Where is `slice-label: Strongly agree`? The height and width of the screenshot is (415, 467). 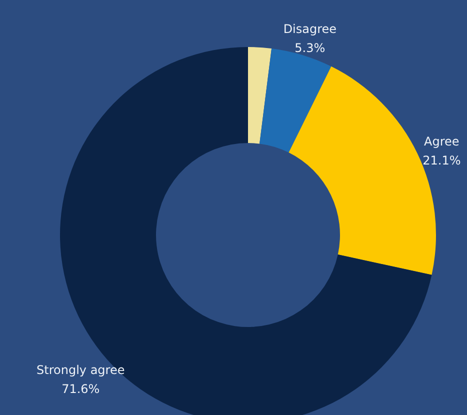
slice-label: Strongly agree is located at coordinates (80, 369).